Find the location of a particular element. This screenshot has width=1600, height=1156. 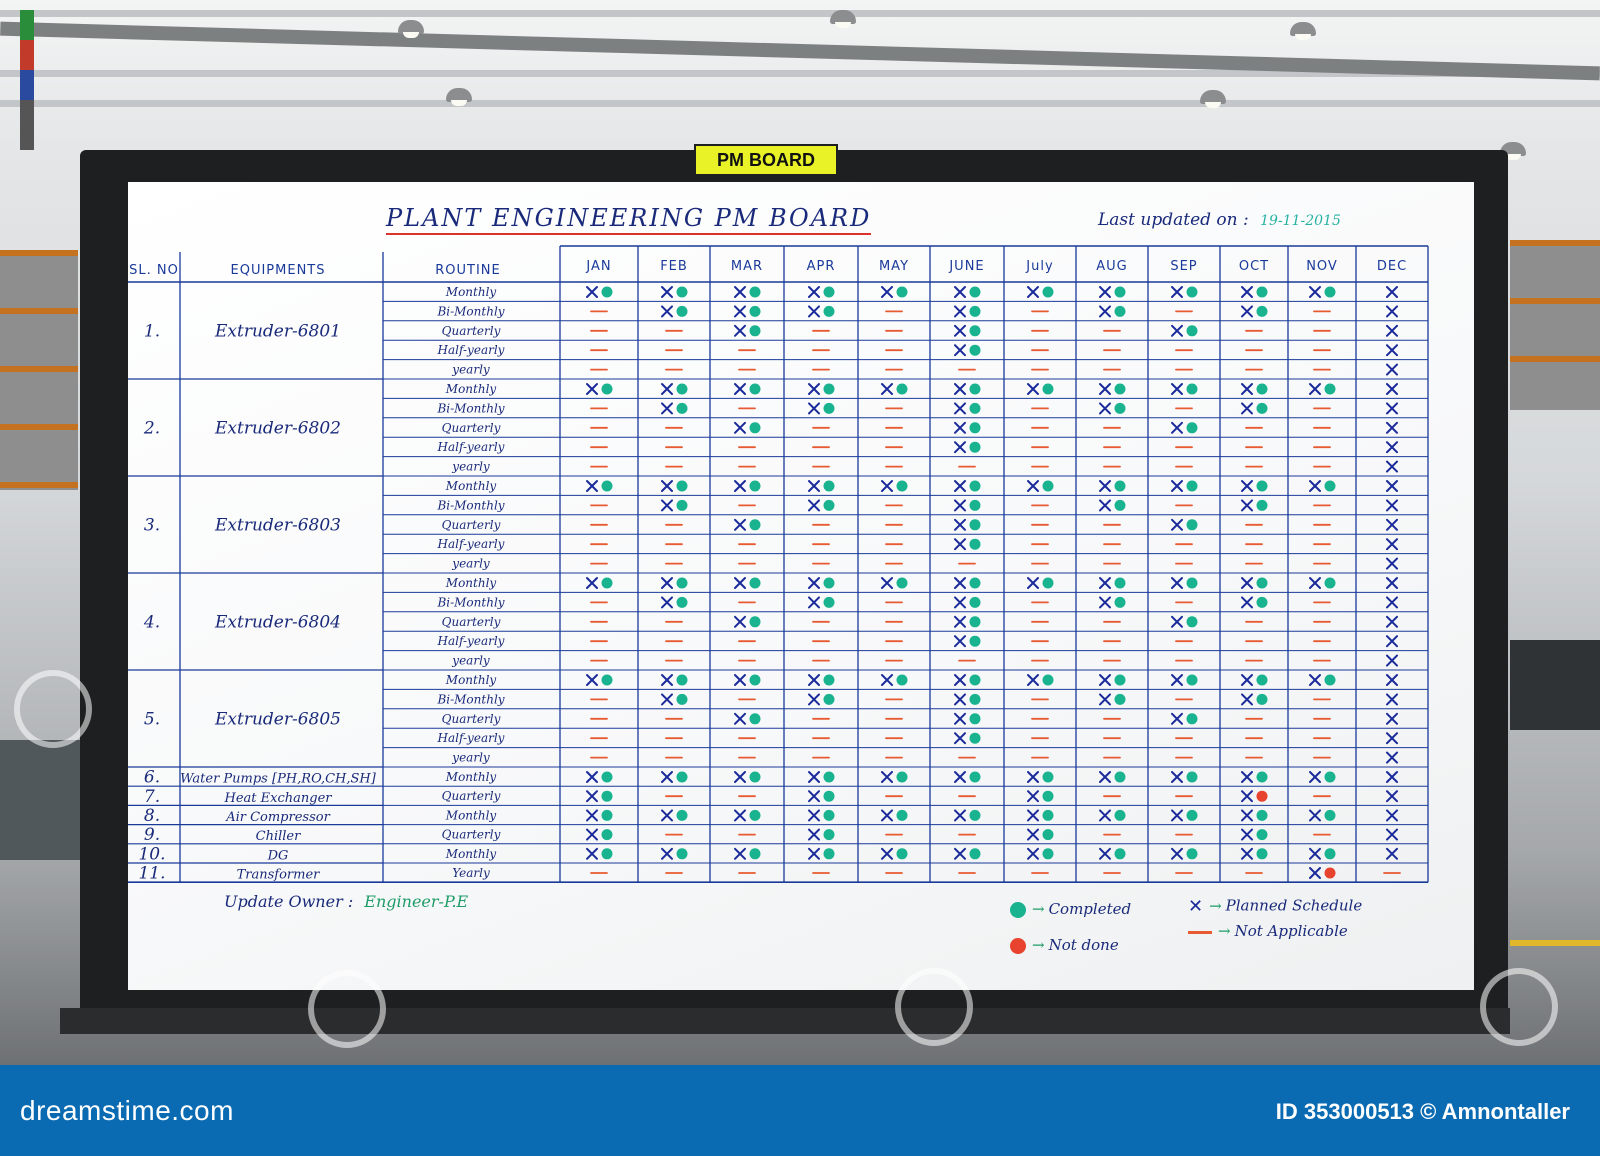

equipment-name: Chiller is located at coordinates (278, 836).